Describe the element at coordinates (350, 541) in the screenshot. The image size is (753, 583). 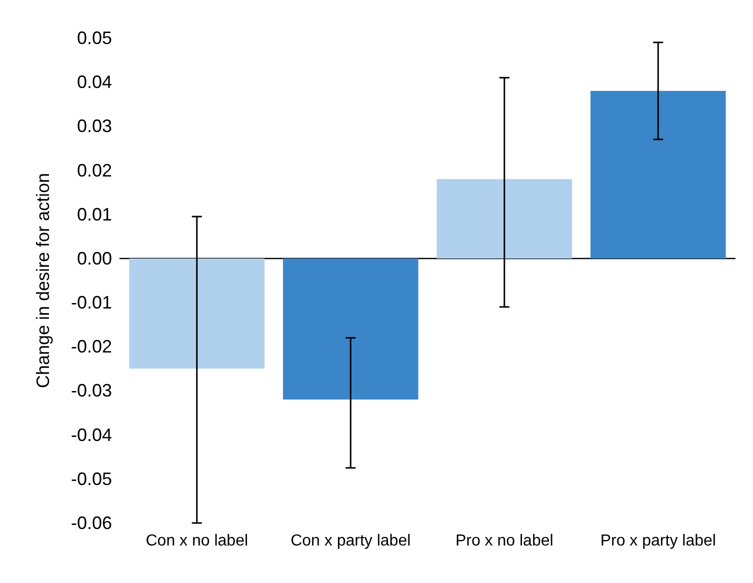
I see `x-tick-label: Con x party label` at that location.